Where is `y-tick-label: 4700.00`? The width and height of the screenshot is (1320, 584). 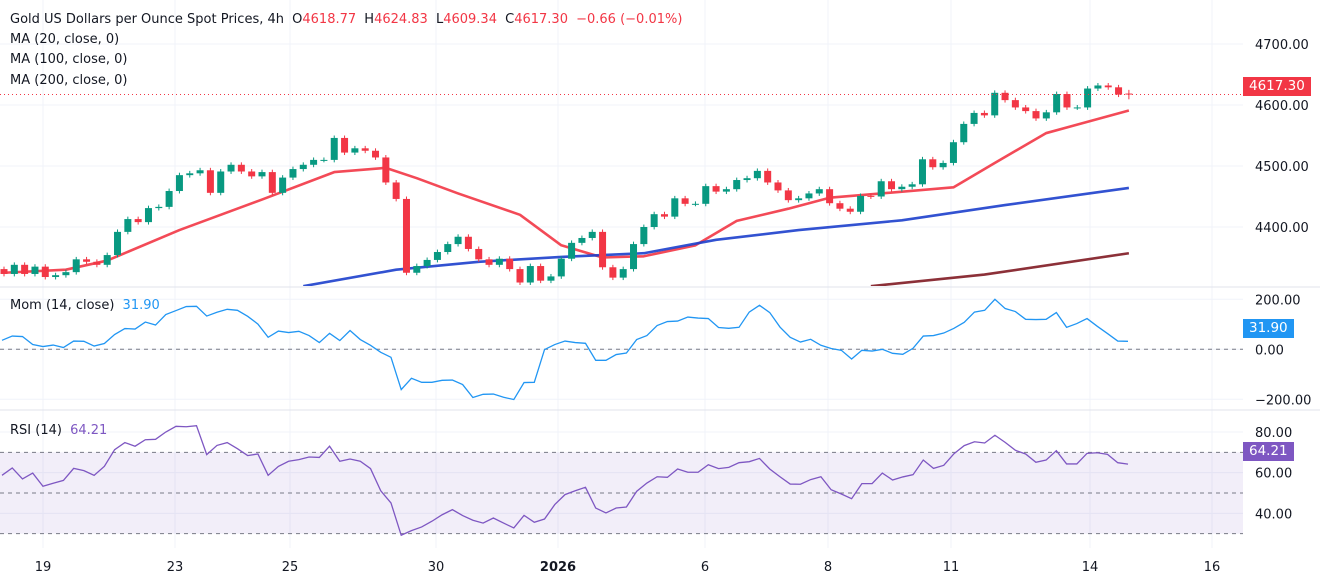 y-tick-label: 4700.00 is located at coordinates (1282, 45).